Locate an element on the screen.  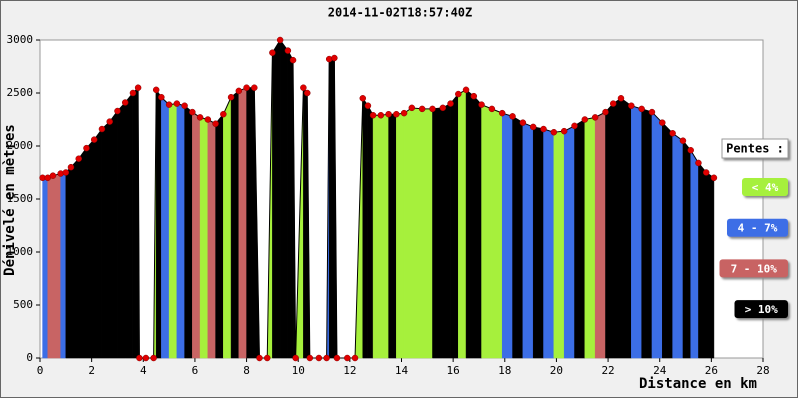
x-tick-label: 28 is located at coordinates (762, 370).